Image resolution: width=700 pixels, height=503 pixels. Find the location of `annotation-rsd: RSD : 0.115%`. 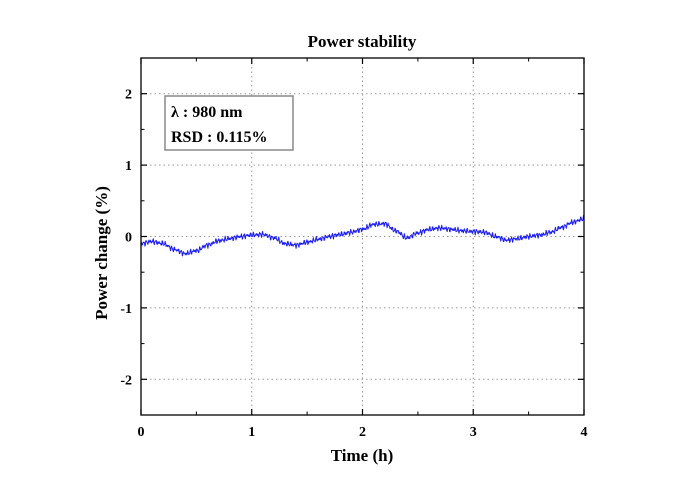

annotation-rsd: RSD : 0.115% is located at coordinates (219, 137).